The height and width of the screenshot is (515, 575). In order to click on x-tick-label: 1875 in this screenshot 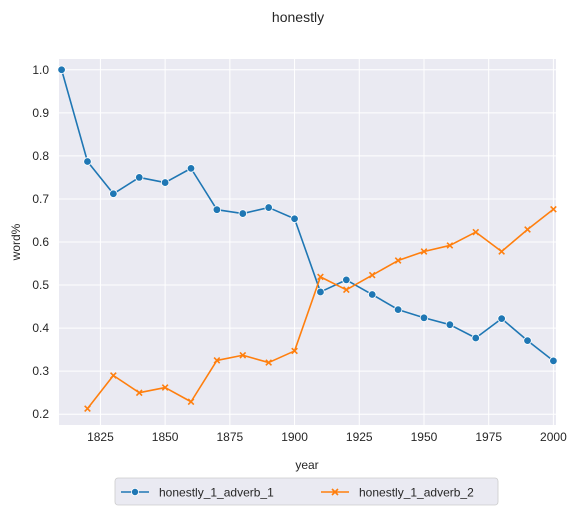, I will do `click(229, 437)`.